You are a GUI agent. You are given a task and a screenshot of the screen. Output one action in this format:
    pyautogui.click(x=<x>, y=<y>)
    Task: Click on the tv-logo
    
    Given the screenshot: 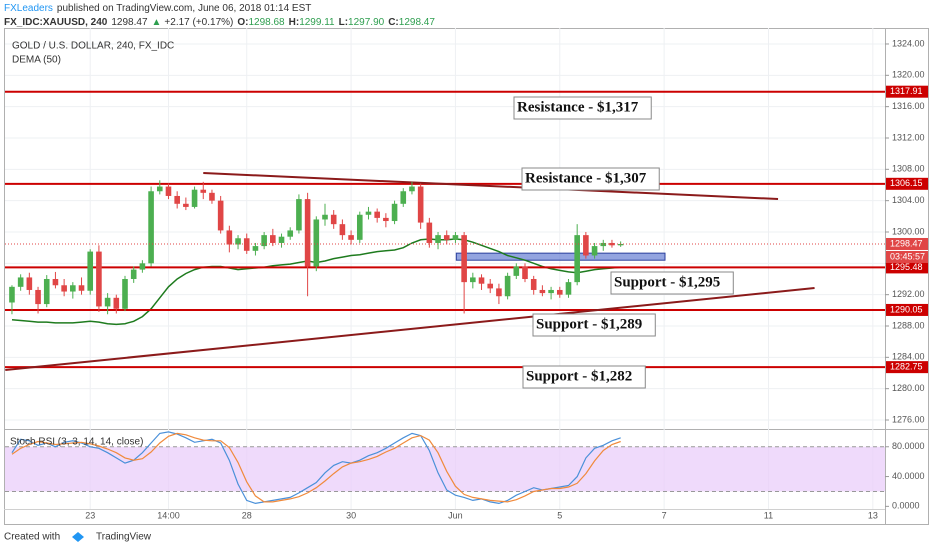 What is the action you would take?
    pyautogui.click(x=78, y=537)
    